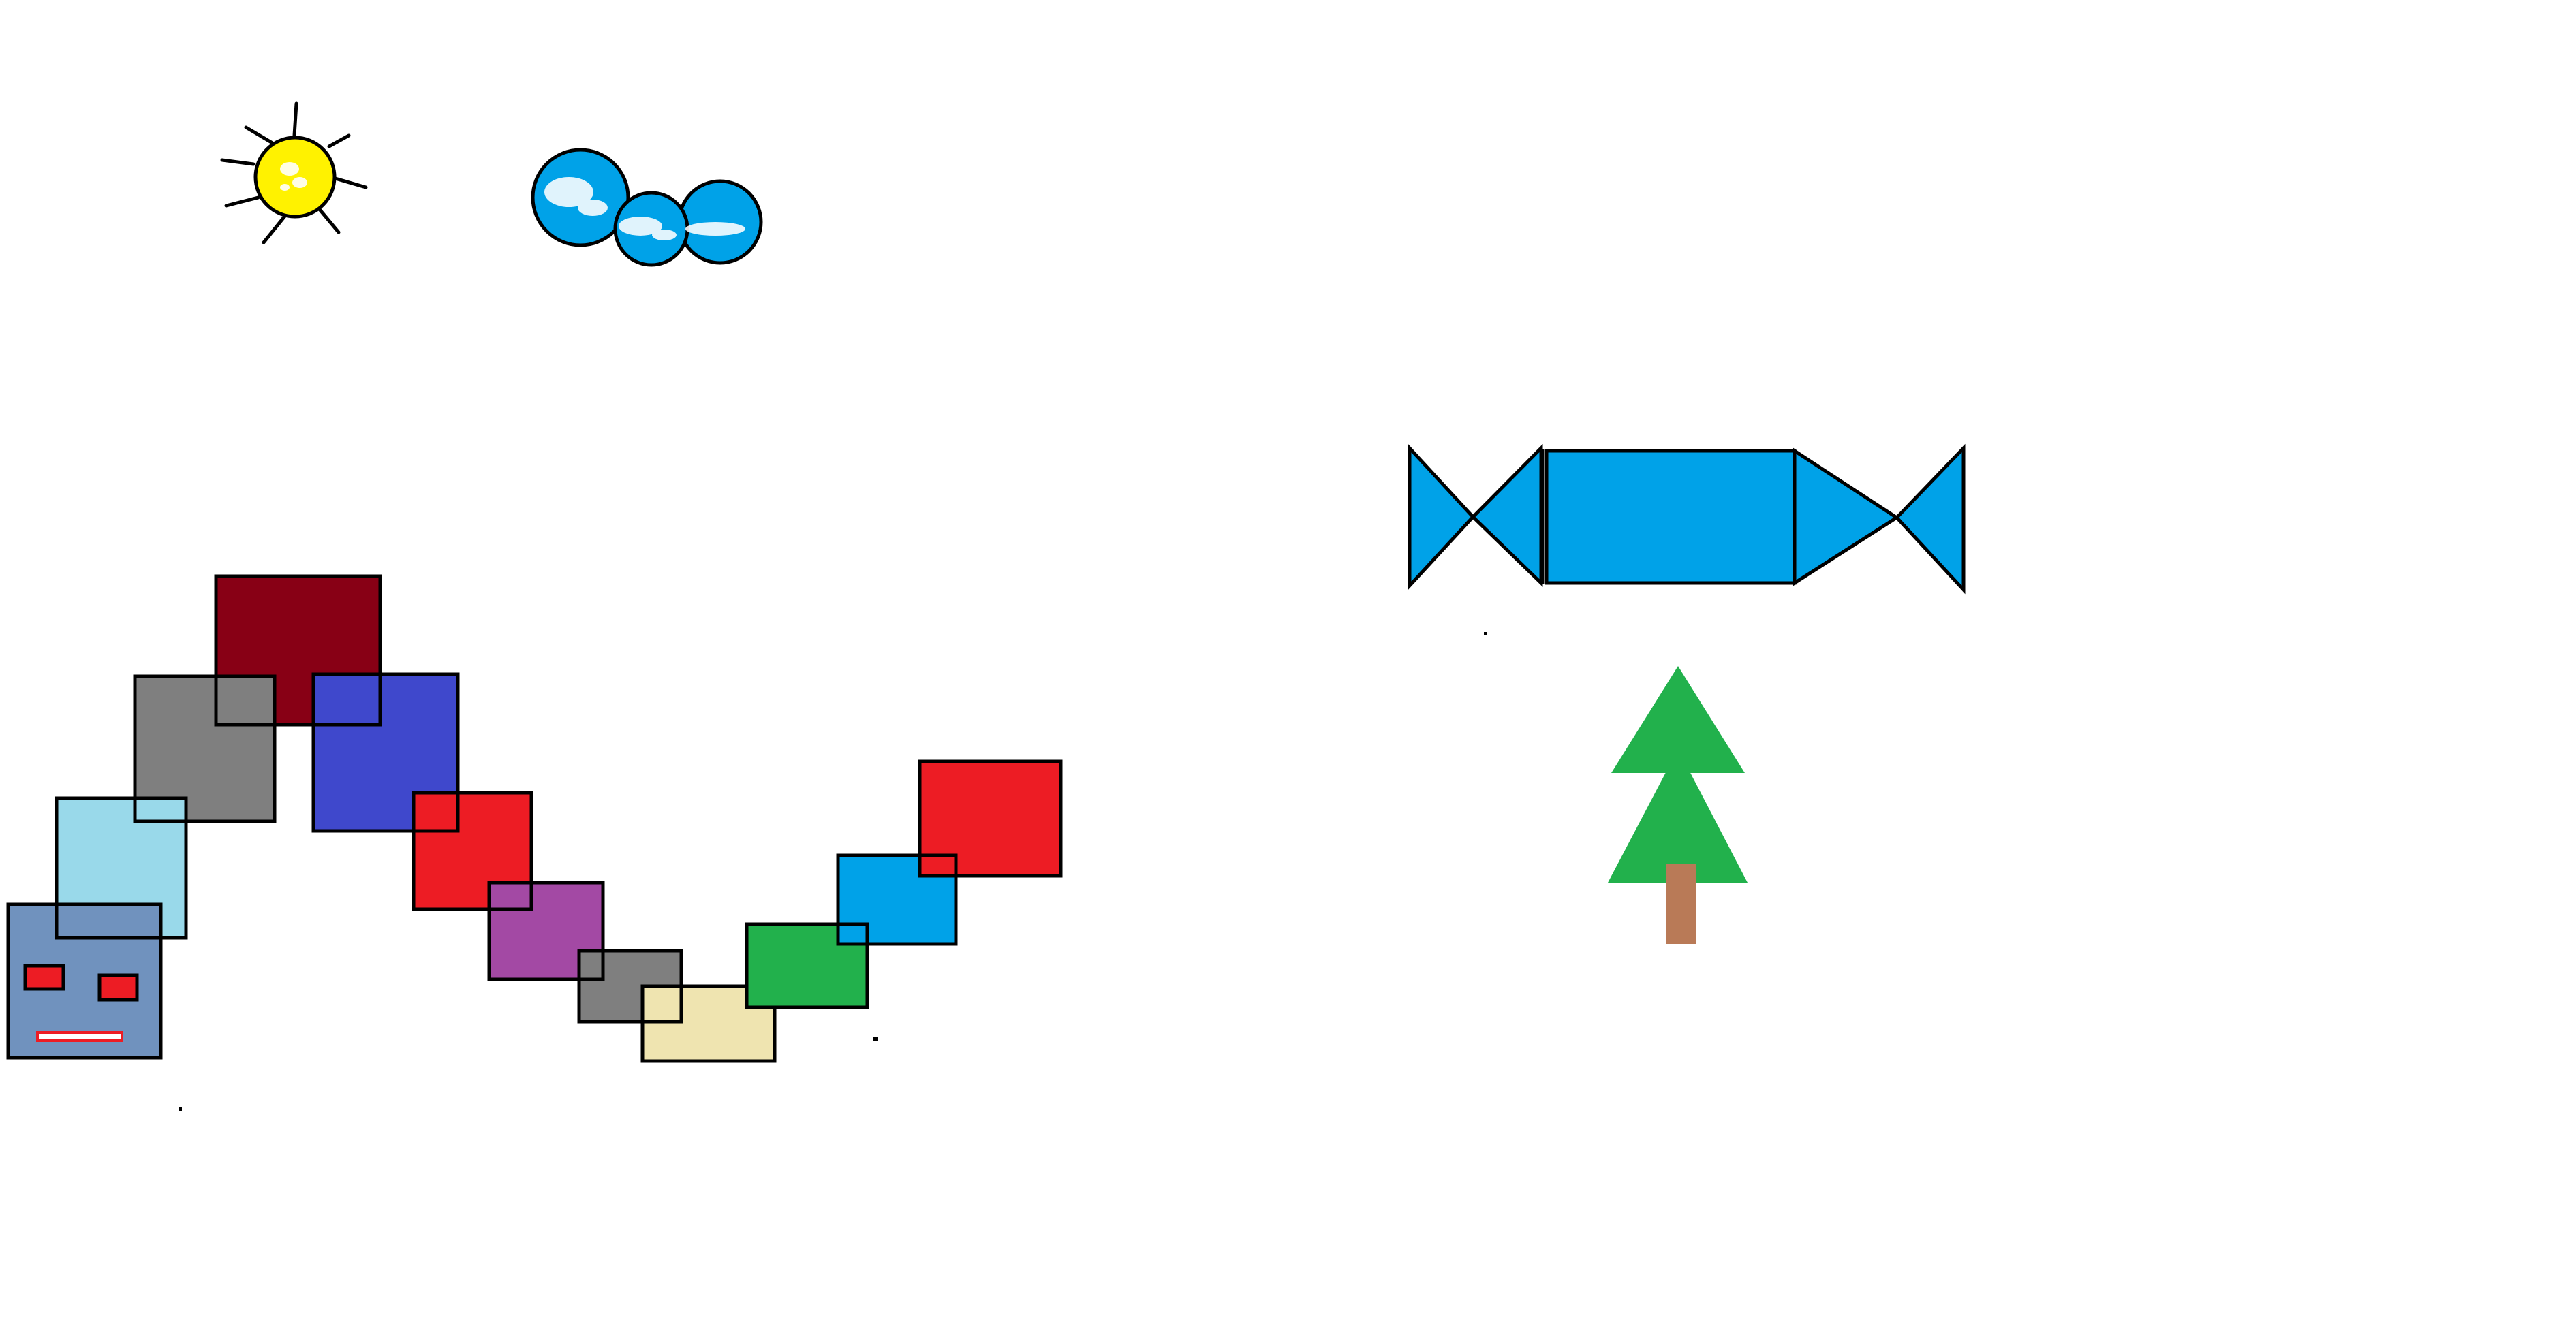 Image resolution: width=2576 pixels, height=1326 pixels. I want to click on sun-icon, so click(294, 172).